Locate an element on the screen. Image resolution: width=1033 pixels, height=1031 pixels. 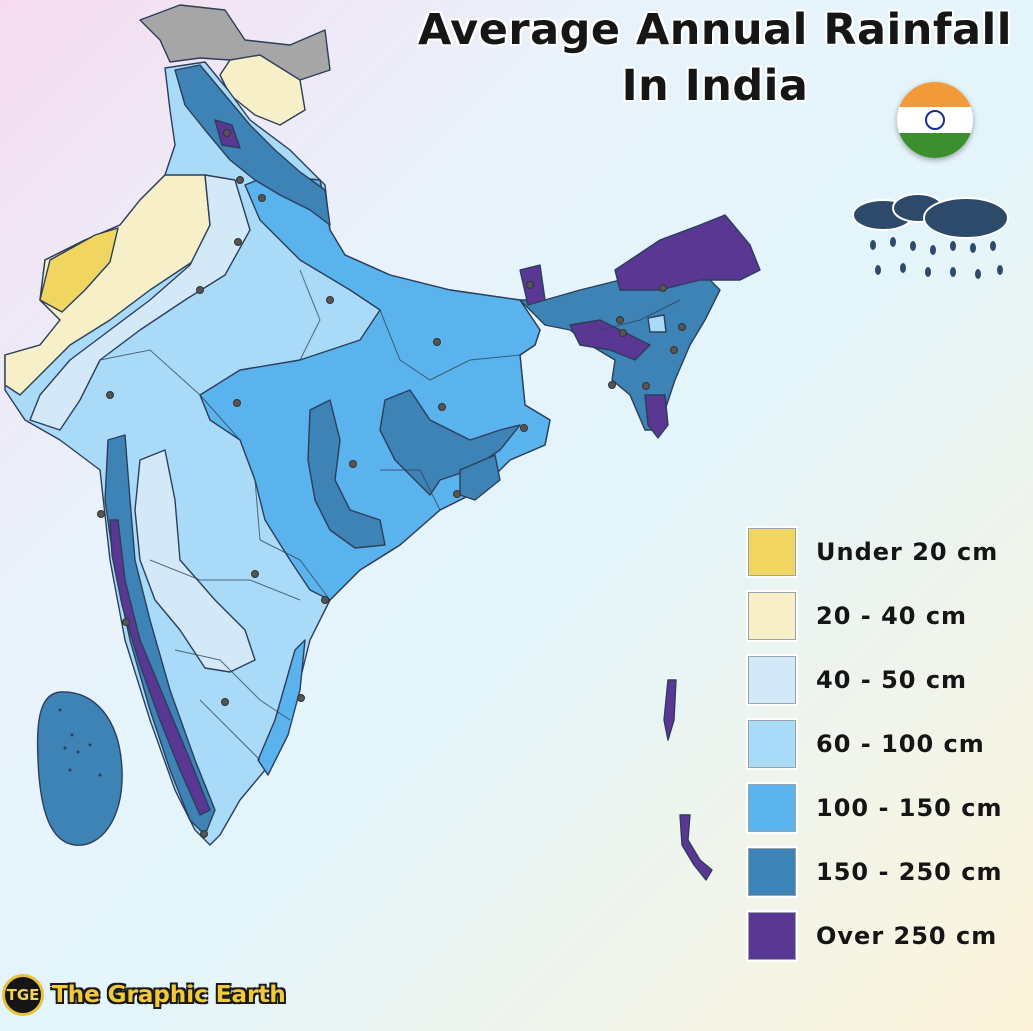
map-title: Average Annual Rainfall In India is located at coordinates (715, 58).